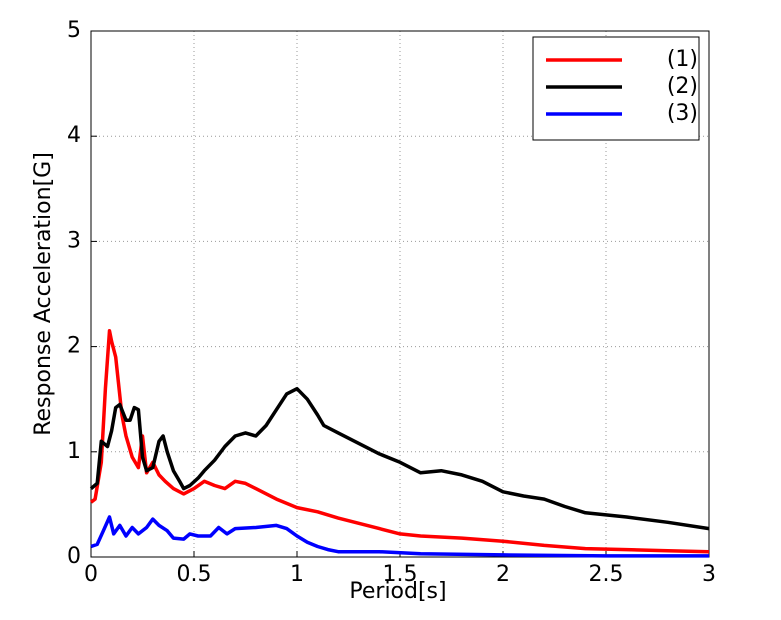 The height and width of the screenshot is (620, 781). I want to click on legend-label: (2), so click(682, 86).